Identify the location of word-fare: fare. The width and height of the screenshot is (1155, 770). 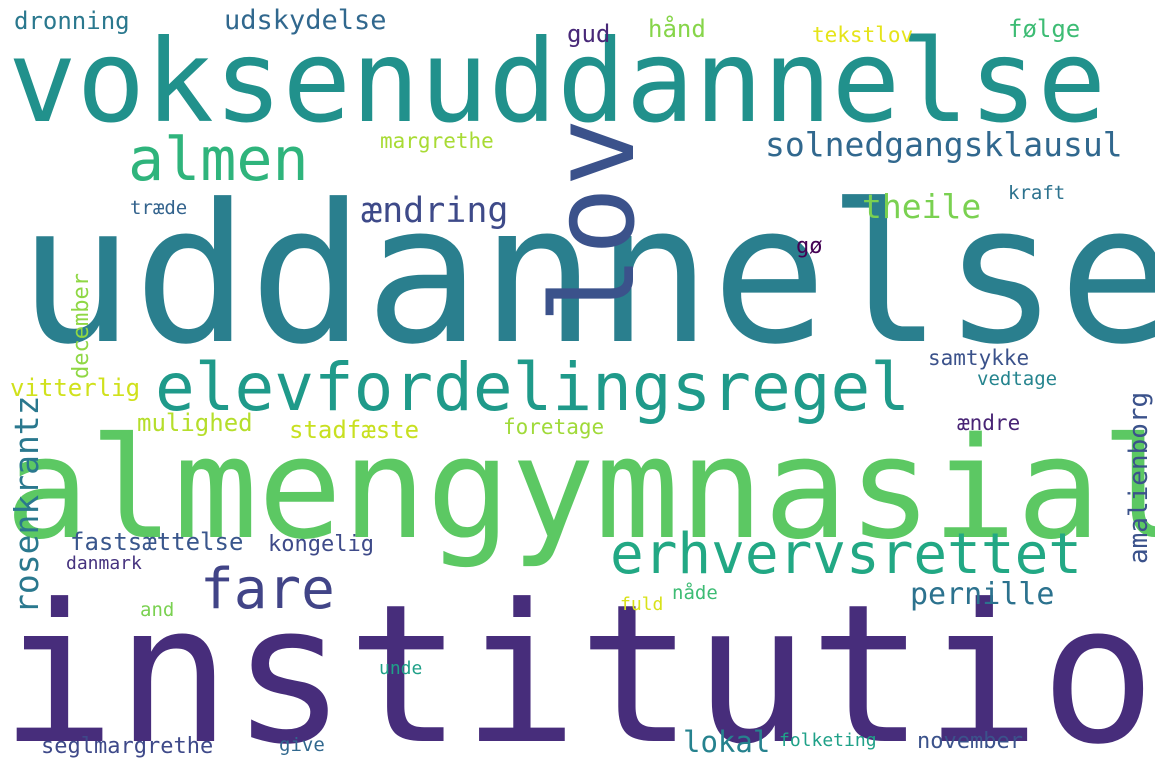
(267, 589).